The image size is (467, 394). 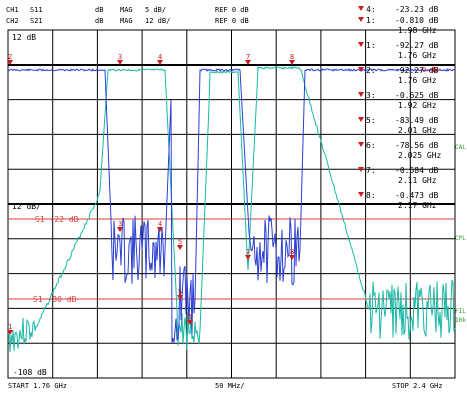 I want to click on ch1-label: CH1, so click(x=12, y=10).